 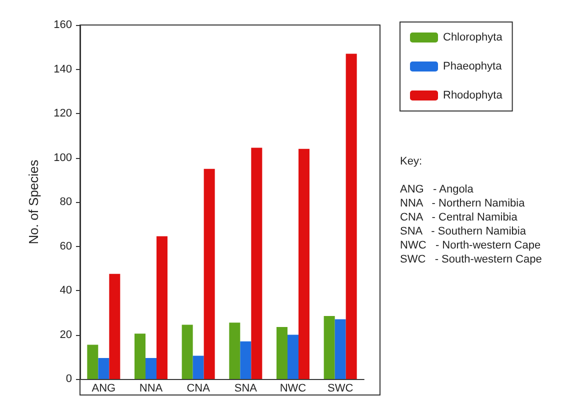 What do you see at coordinates (437, 190) in the screenshot?
I see `text: ANG - Angola` at bounding box center [437, 190].